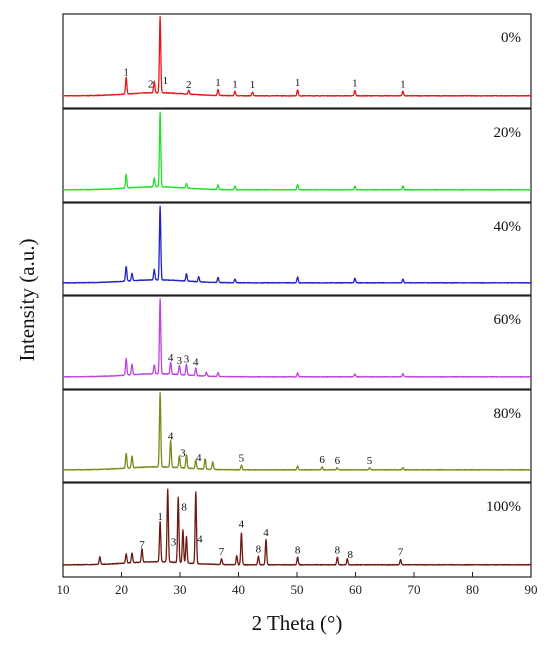 Image resolution: width=550 pixels, height=647 pixels. What do you see at coordinates (511, 38) in the screenshot?
I see `panel-label: 0%` at bounding box center [511, 38].